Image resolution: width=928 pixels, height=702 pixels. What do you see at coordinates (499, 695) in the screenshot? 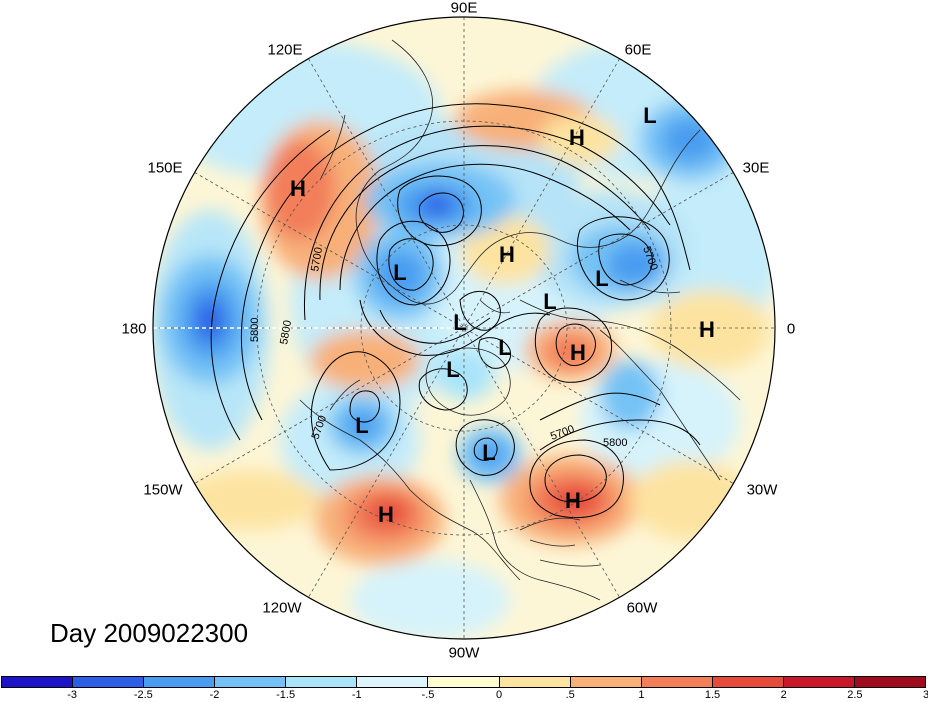
I see `colorbar-tick-label: 0` at bounding box center [499, 695].